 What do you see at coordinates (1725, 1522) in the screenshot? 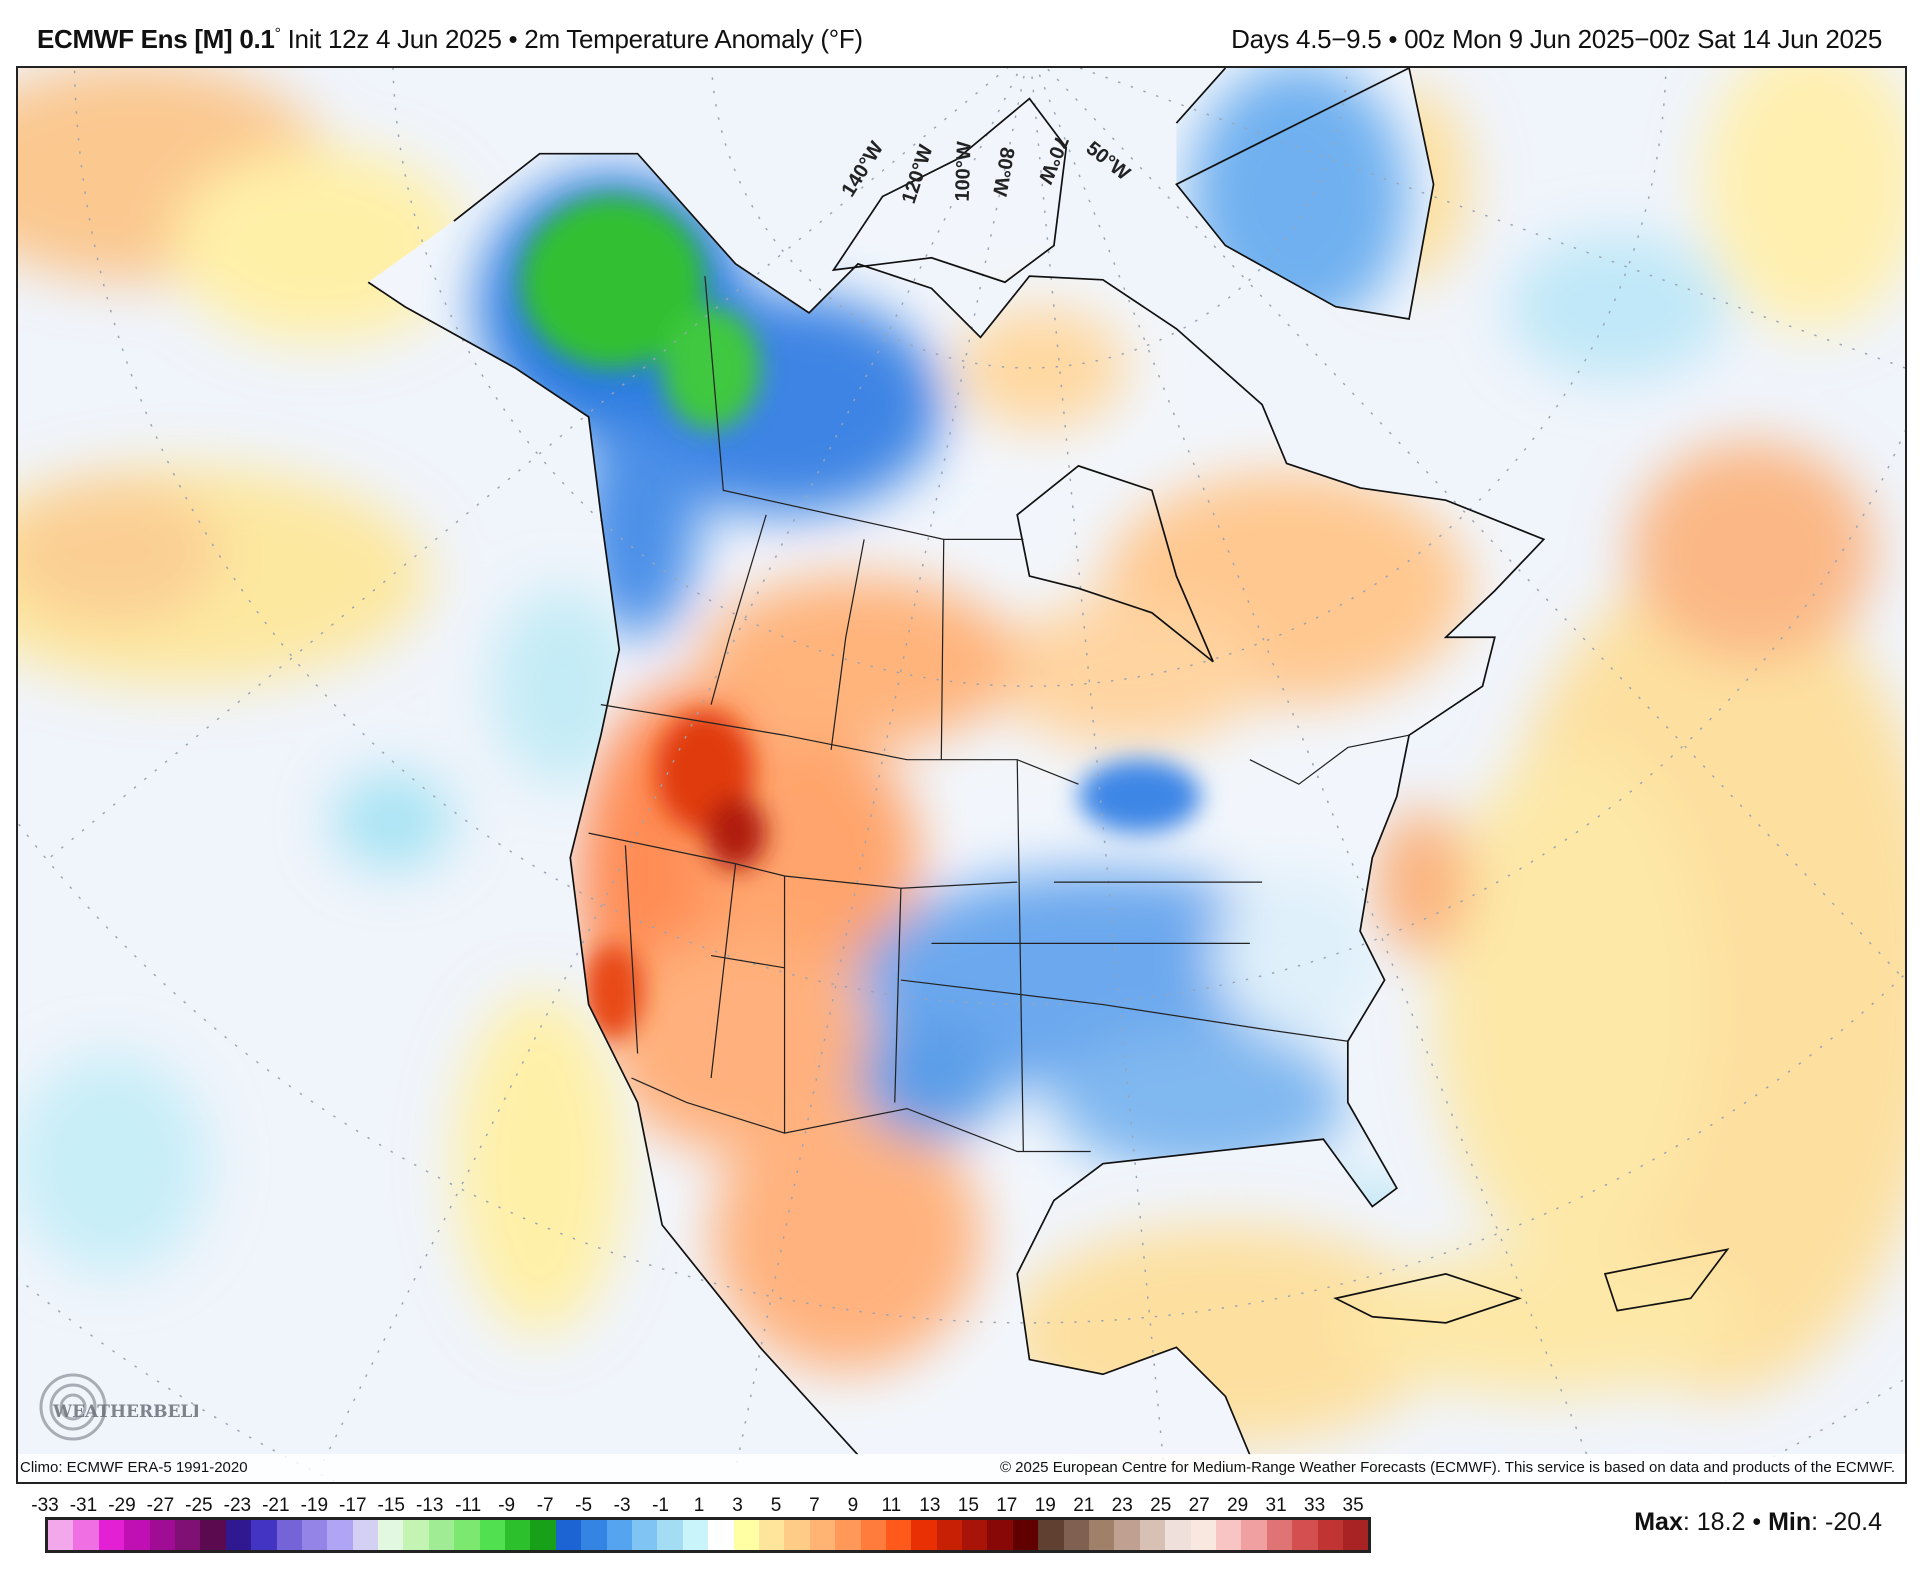
I see `max-value: : 18.2 •` at bounding box center [1725, 1522].